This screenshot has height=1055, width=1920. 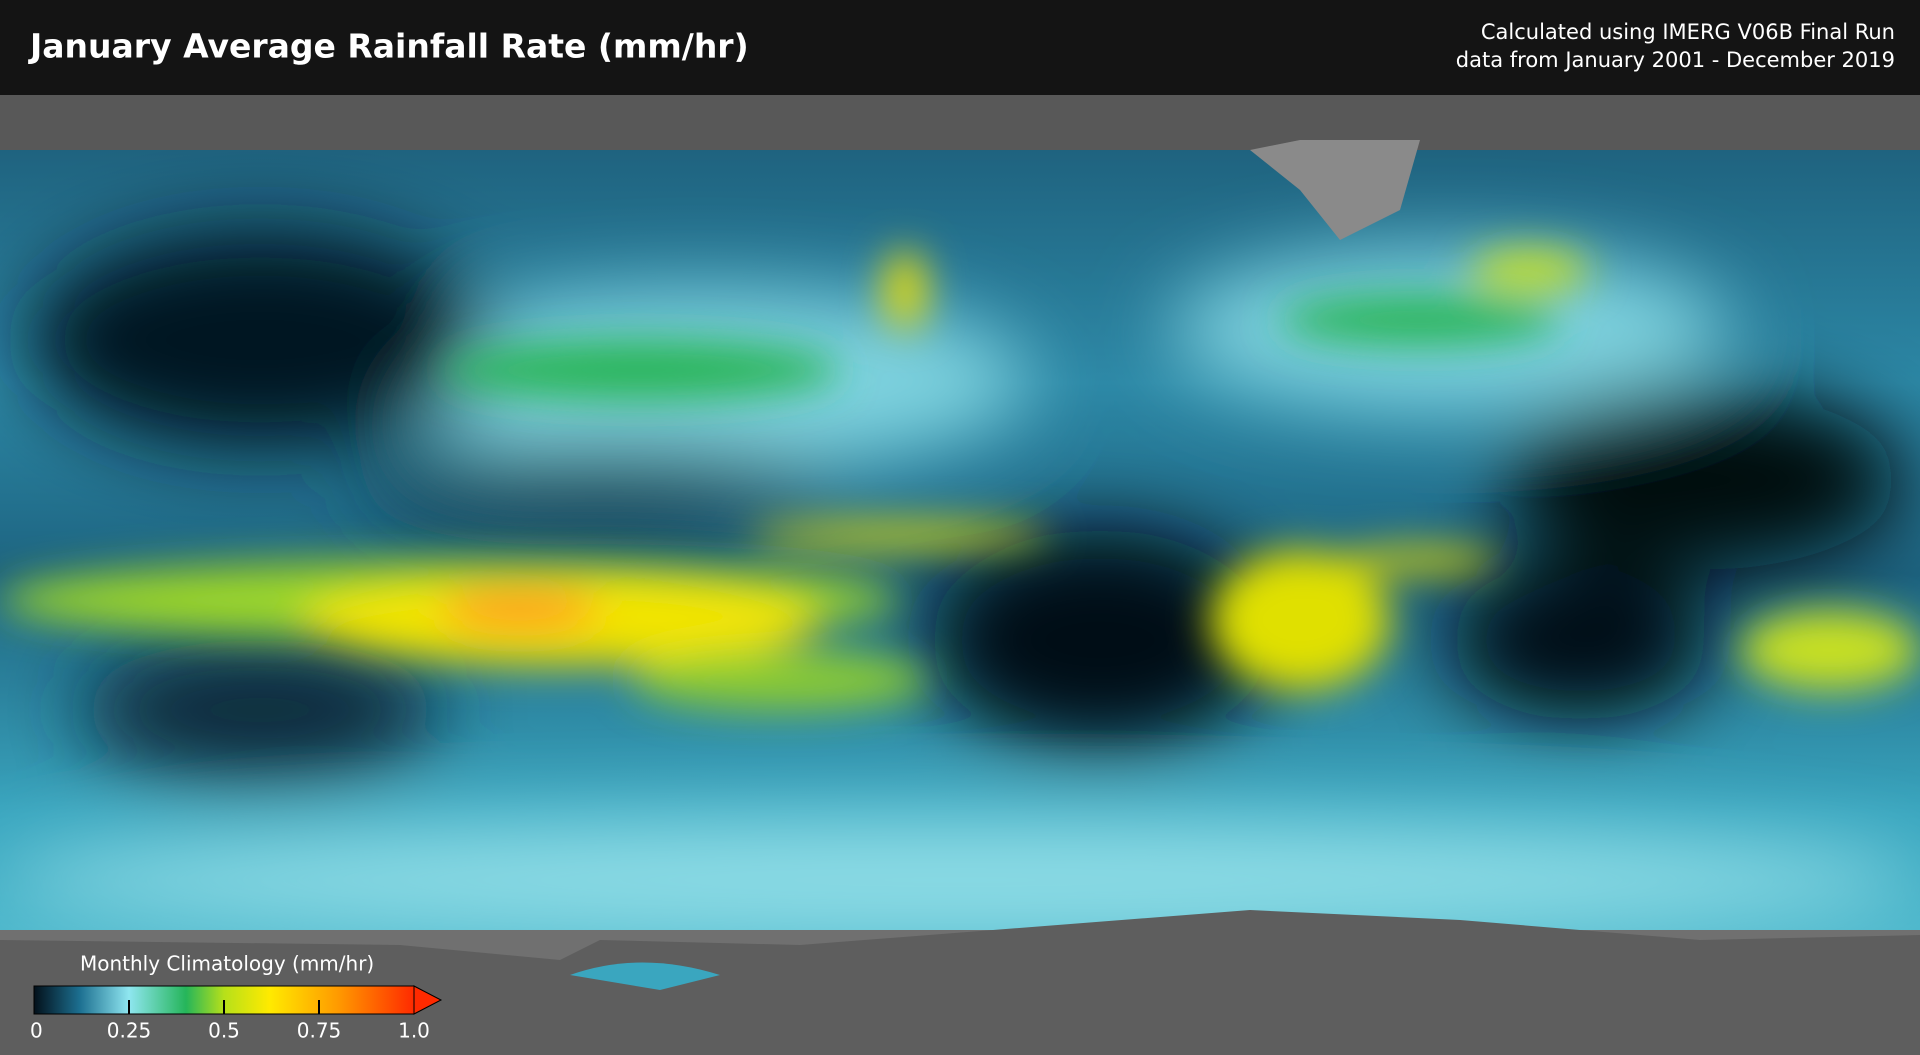 What do you see at coordinates (224, 1031) in the screenshot?
I see `tick-label: 0.5` at bounding box center [224, 1031].